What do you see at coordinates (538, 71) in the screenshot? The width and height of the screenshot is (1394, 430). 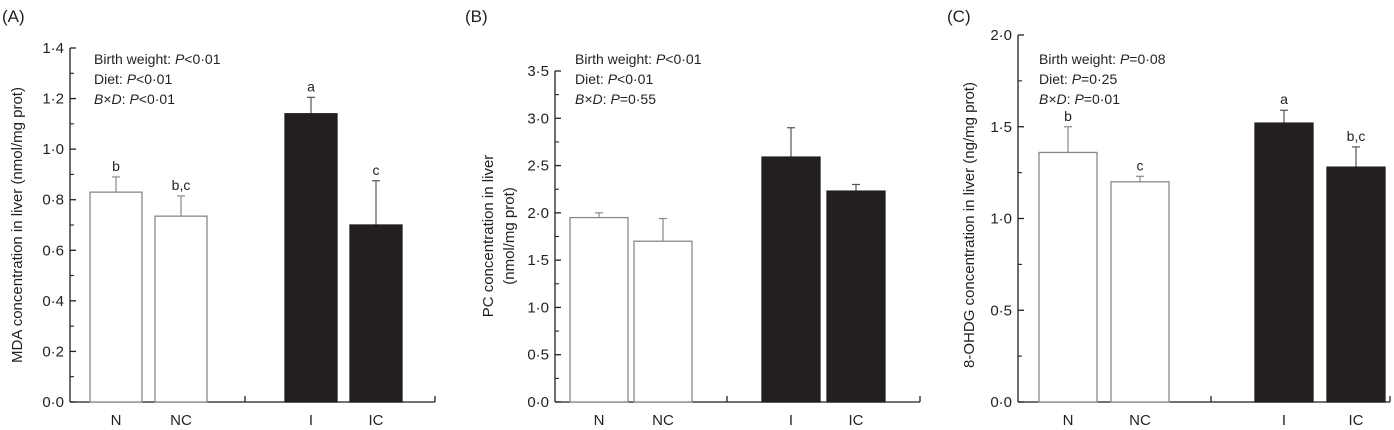 I see `y-tick-label: 3·5` at bounding box center [538, 71].